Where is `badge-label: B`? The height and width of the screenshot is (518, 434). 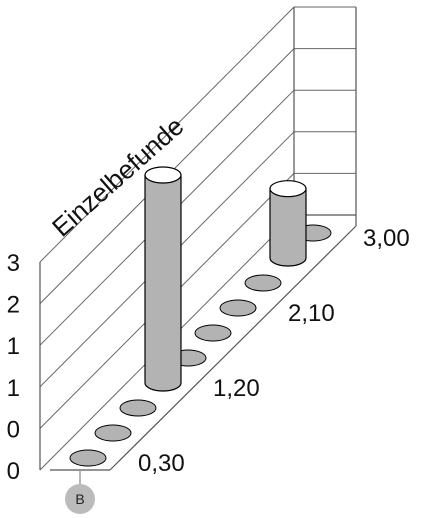 badge-label: B is located at coordinates (79, 499).